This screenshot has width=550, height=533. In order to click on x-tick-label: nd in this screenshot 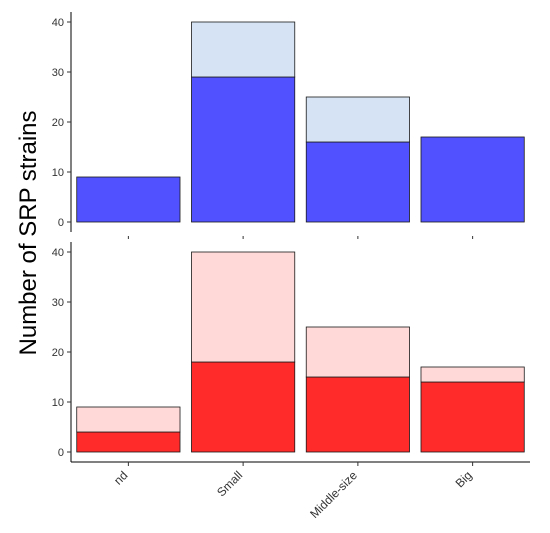, I will do `click(120, 477)`.